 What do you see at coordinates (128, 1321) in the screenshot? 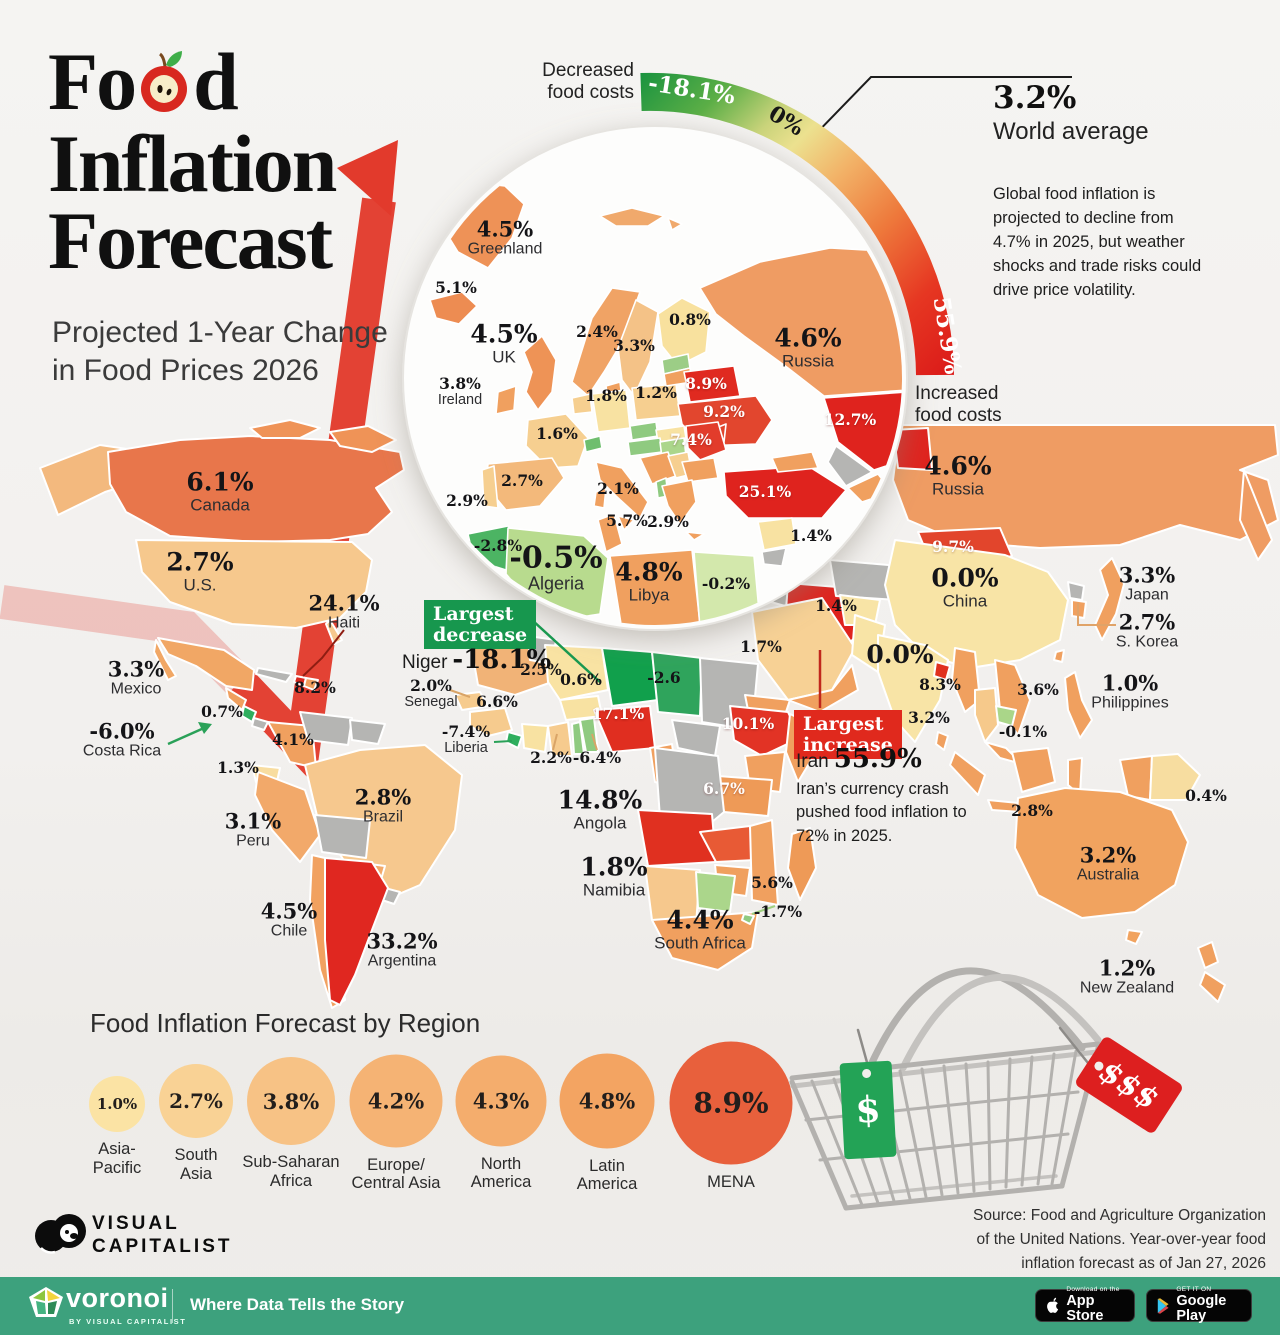
I see `voronoi-brand-sub: BY VISUAL CAPITALIST` at bounding box center [128, 1321].